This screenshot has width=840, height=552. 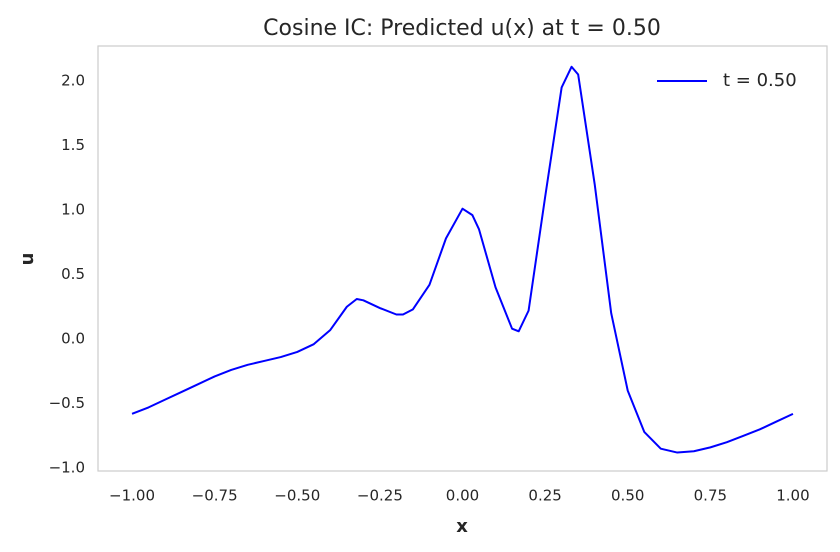 I want to click on x-tick-label: −1.00, so click(x=132, y=496).